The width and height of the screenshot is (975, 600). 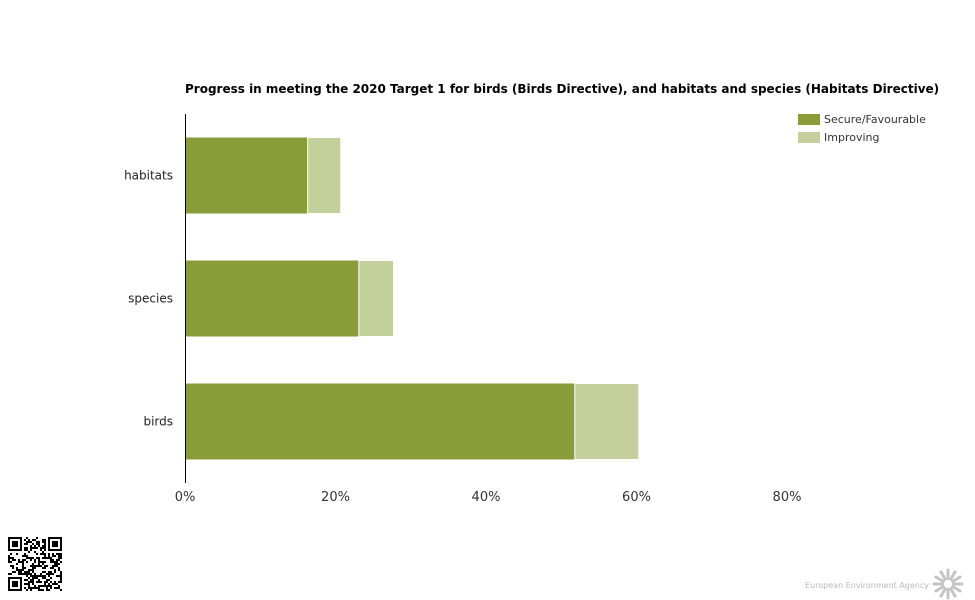 I want to click on category-label: species, so click(x=150, y=299).